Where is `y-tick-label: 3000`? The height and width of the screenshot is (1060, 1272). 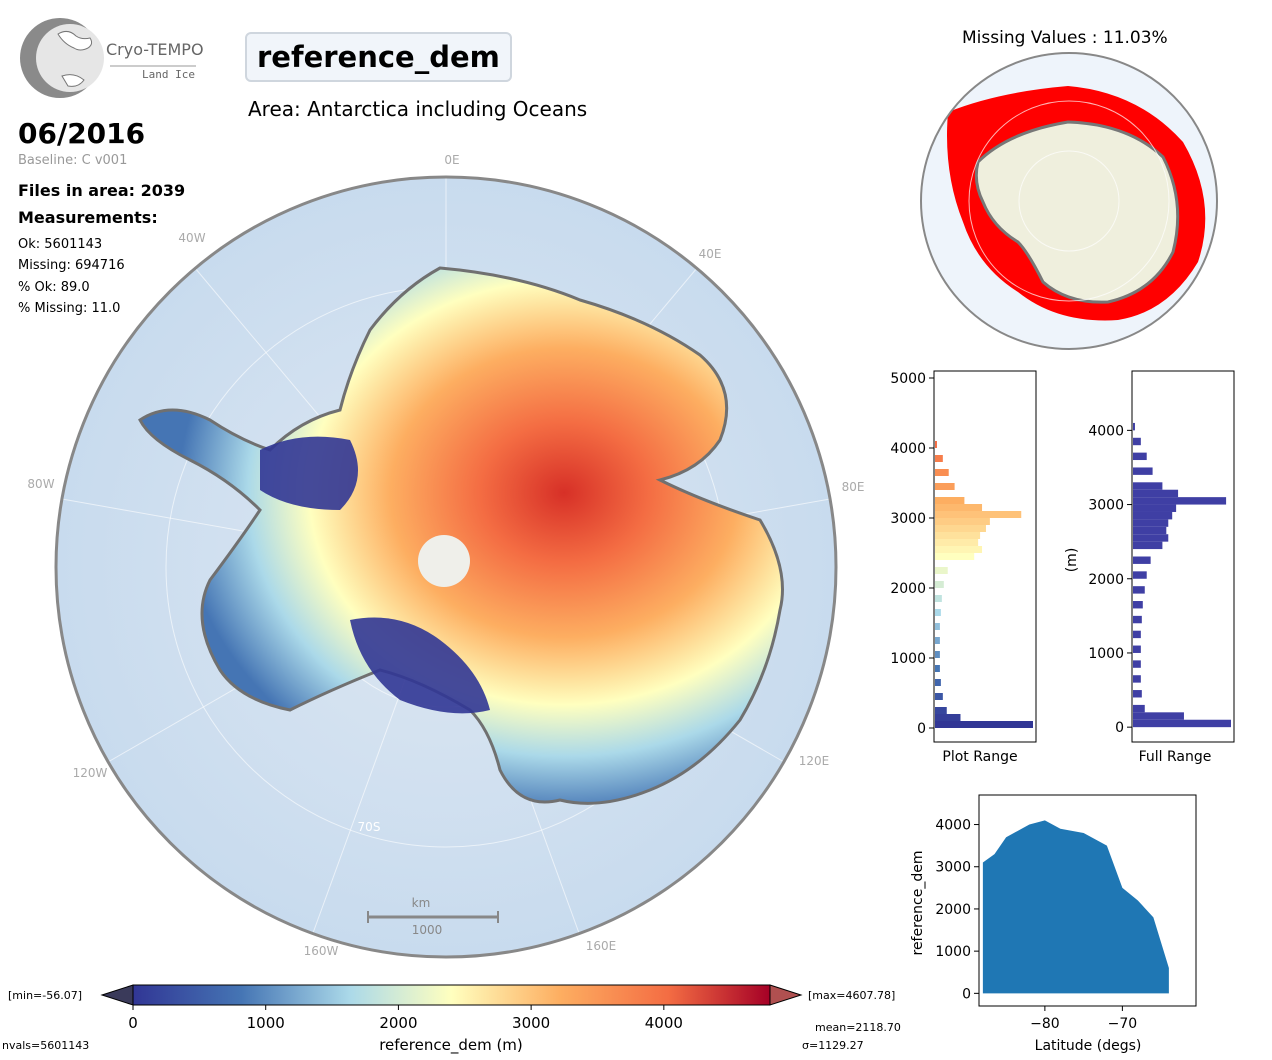
y-tick-label: 3000 is located at coordinates (953, 868).